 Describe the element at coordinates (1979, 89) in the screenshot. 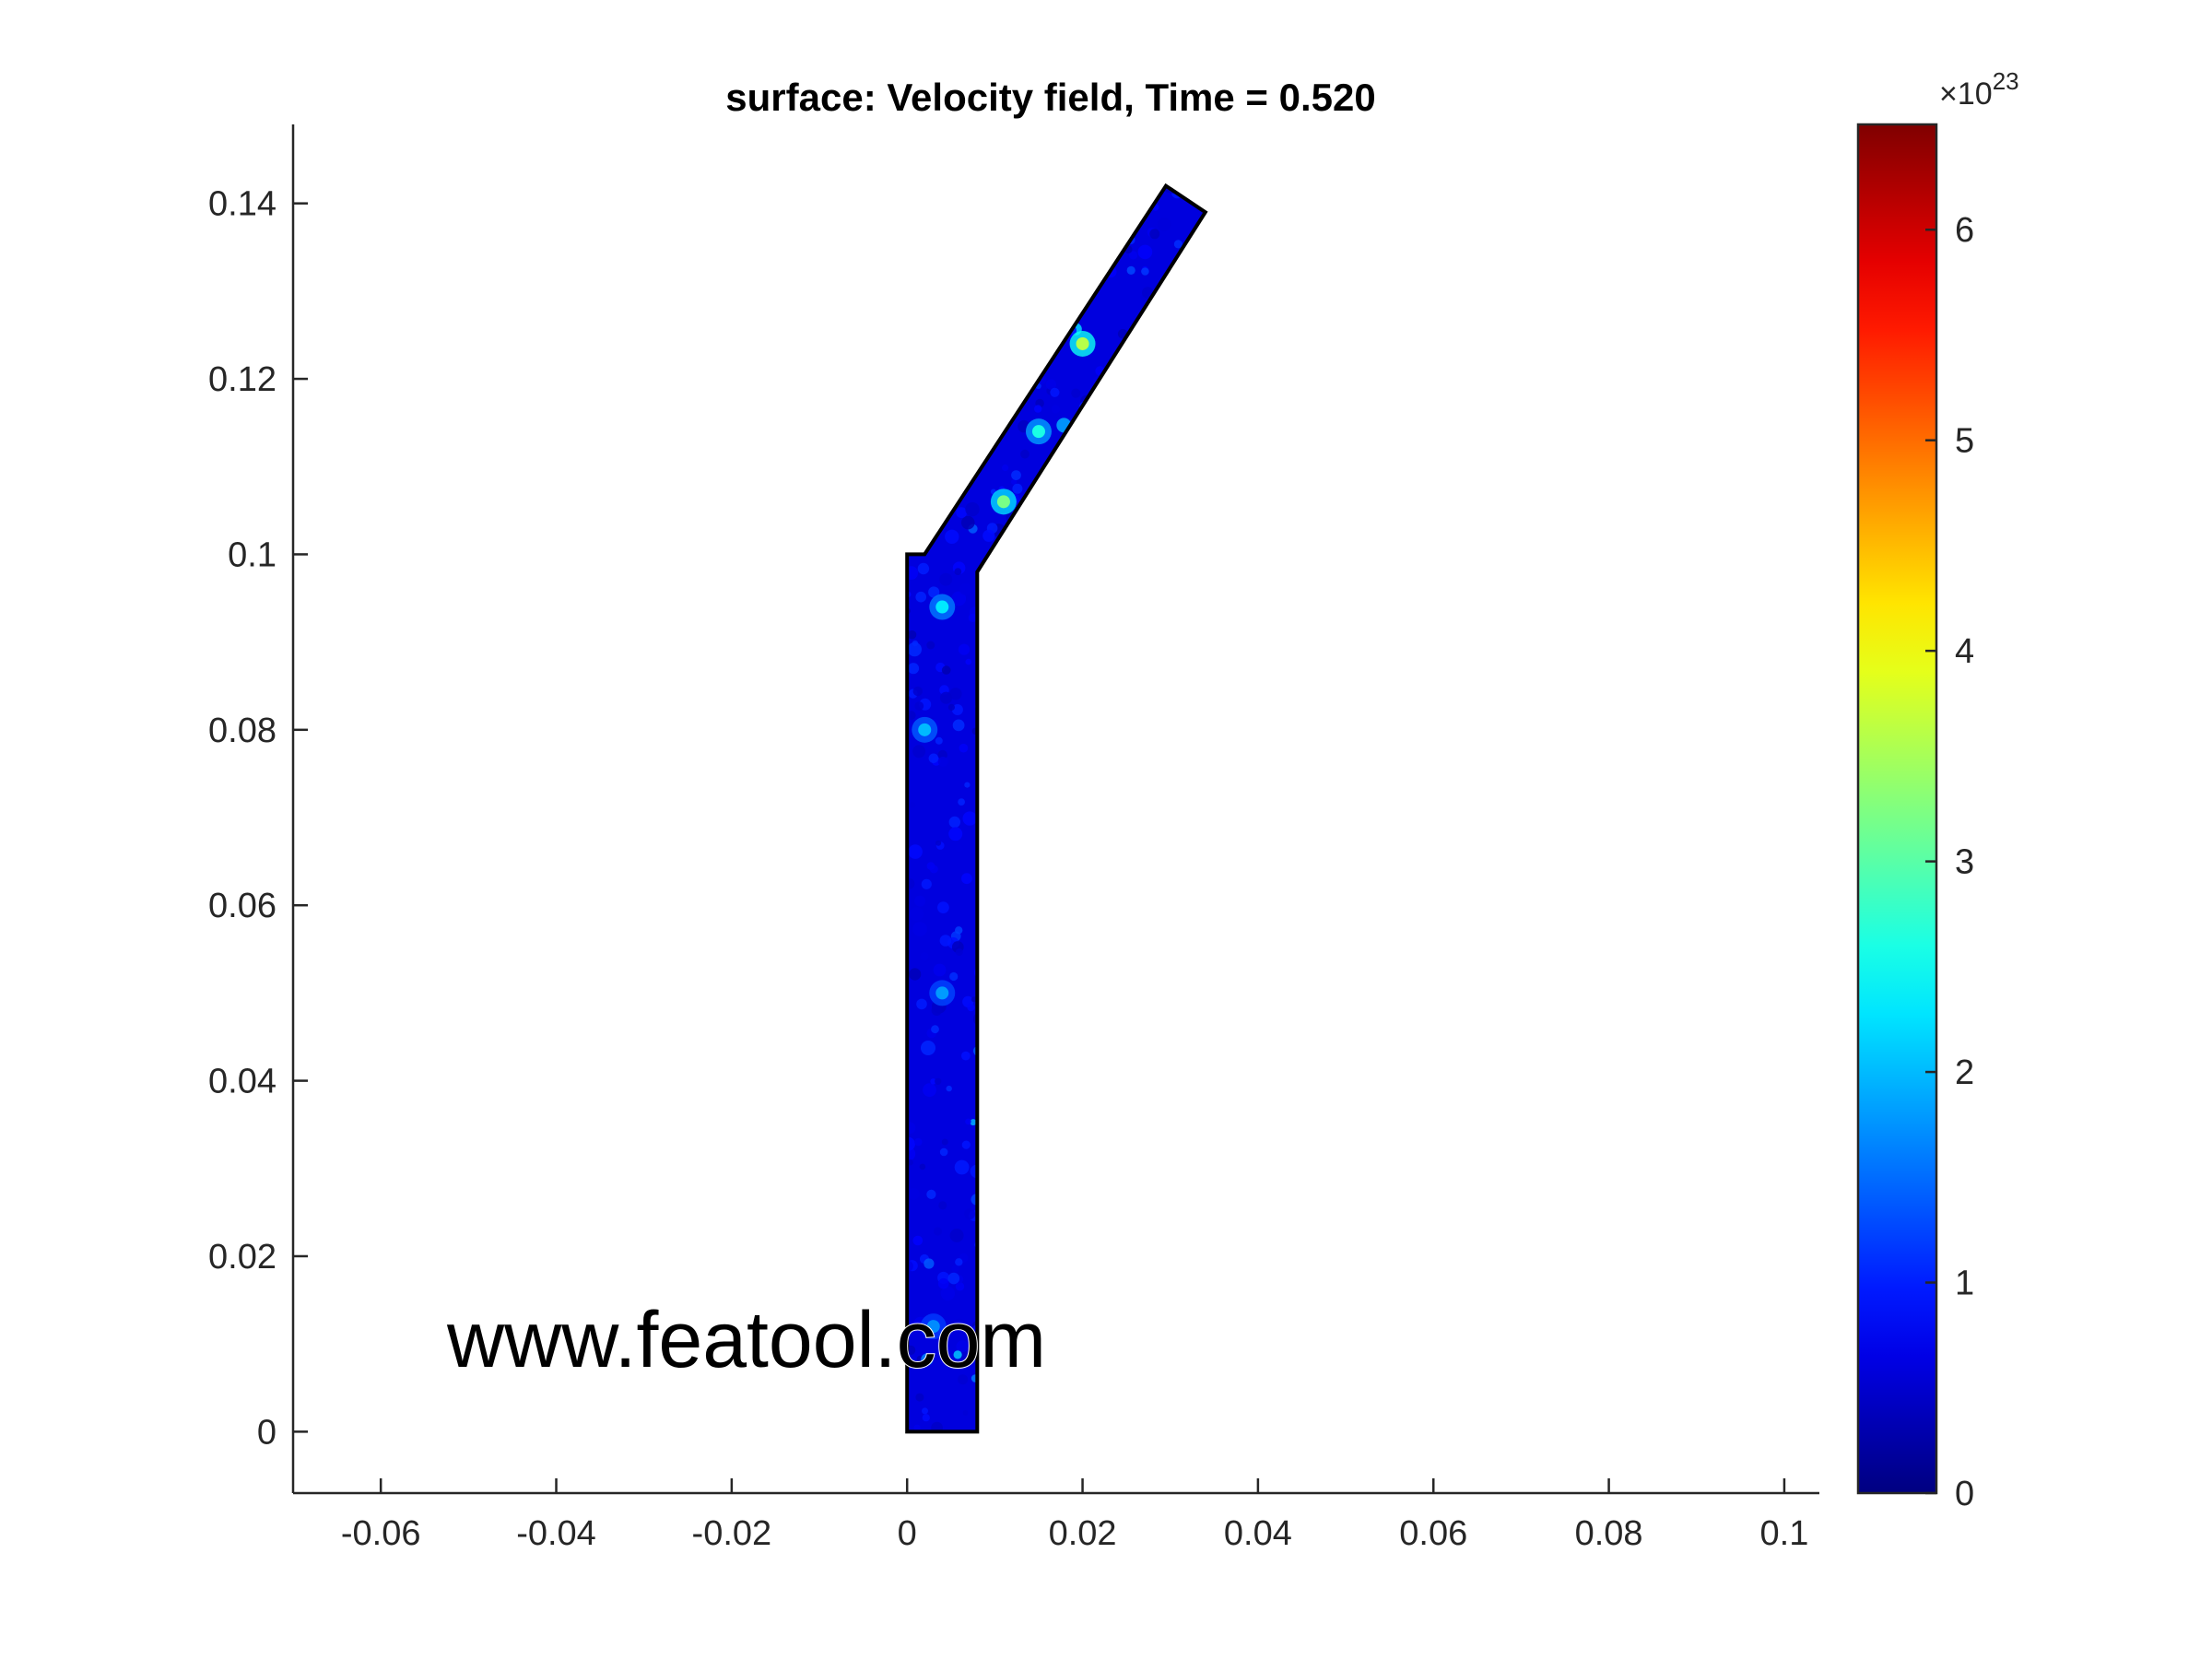

I see `colorbar-multiplier: ×10²³` at that location.